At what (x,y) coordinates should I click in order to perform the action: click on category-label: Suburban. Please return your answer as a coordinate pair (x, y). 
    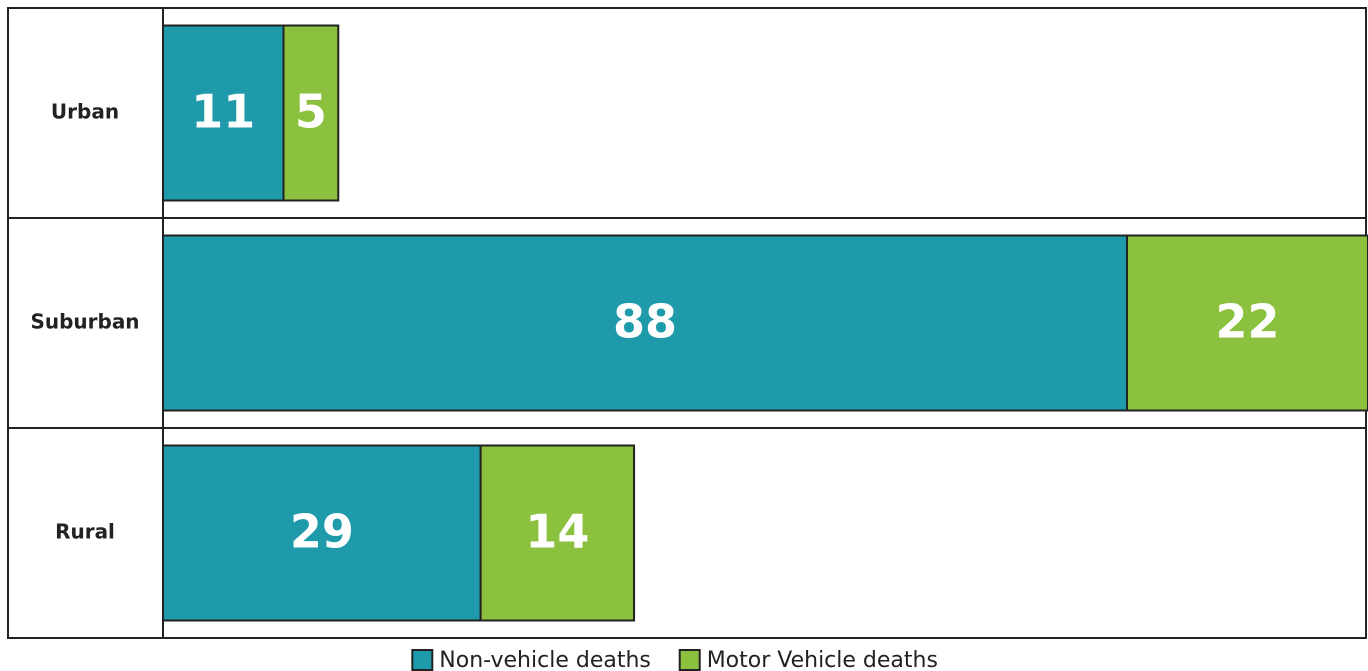
    Looking at the image, I should click on (84, 322).